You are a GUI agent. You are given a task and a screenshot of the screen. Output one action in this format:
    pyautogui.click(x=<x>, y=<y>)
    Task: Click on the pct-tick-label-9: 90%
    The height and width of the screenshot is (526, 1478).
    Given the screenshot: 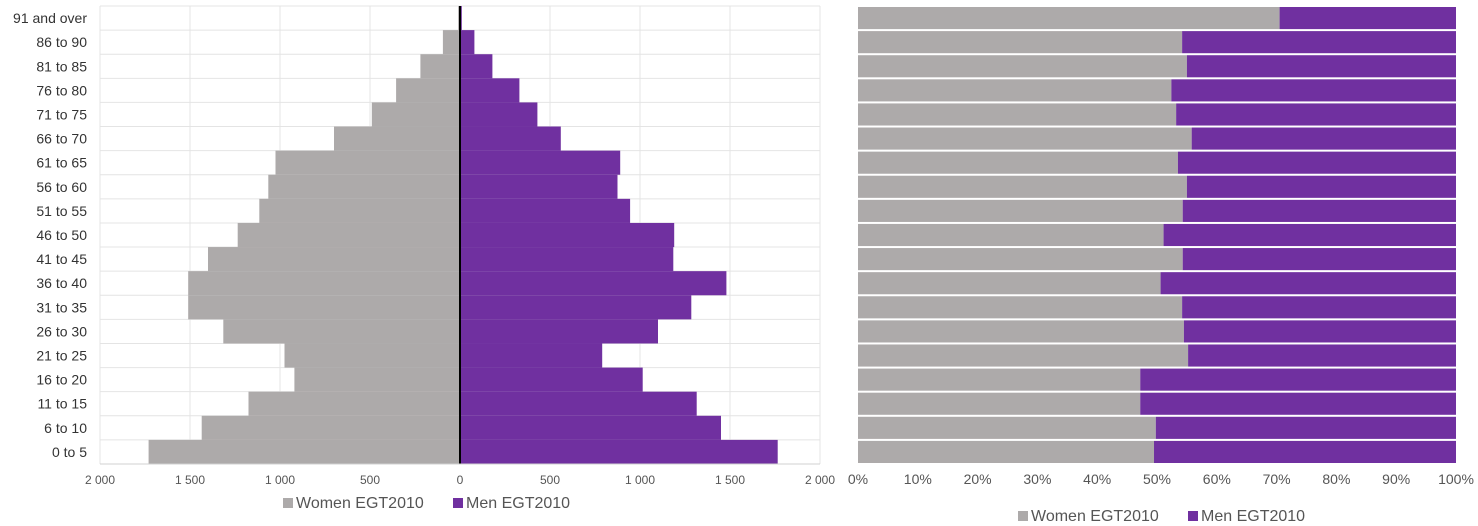 What is the action you would take?
    pyautogui.click(x=1396, y=479)
    